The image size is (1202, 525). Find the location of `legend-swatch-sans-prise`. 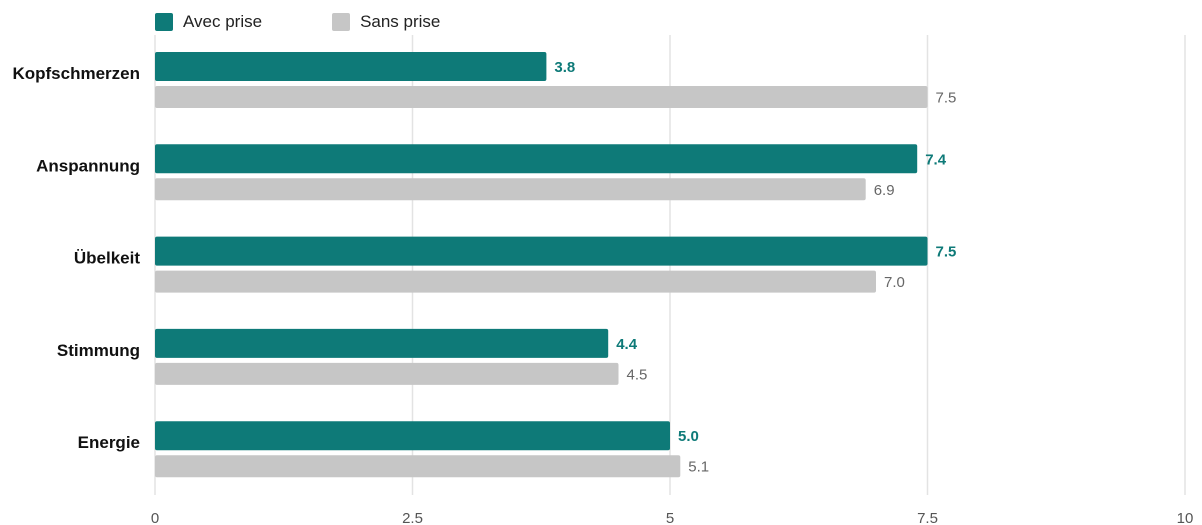

legend-swatch-sans-prise is located at coordinates (341, 22).